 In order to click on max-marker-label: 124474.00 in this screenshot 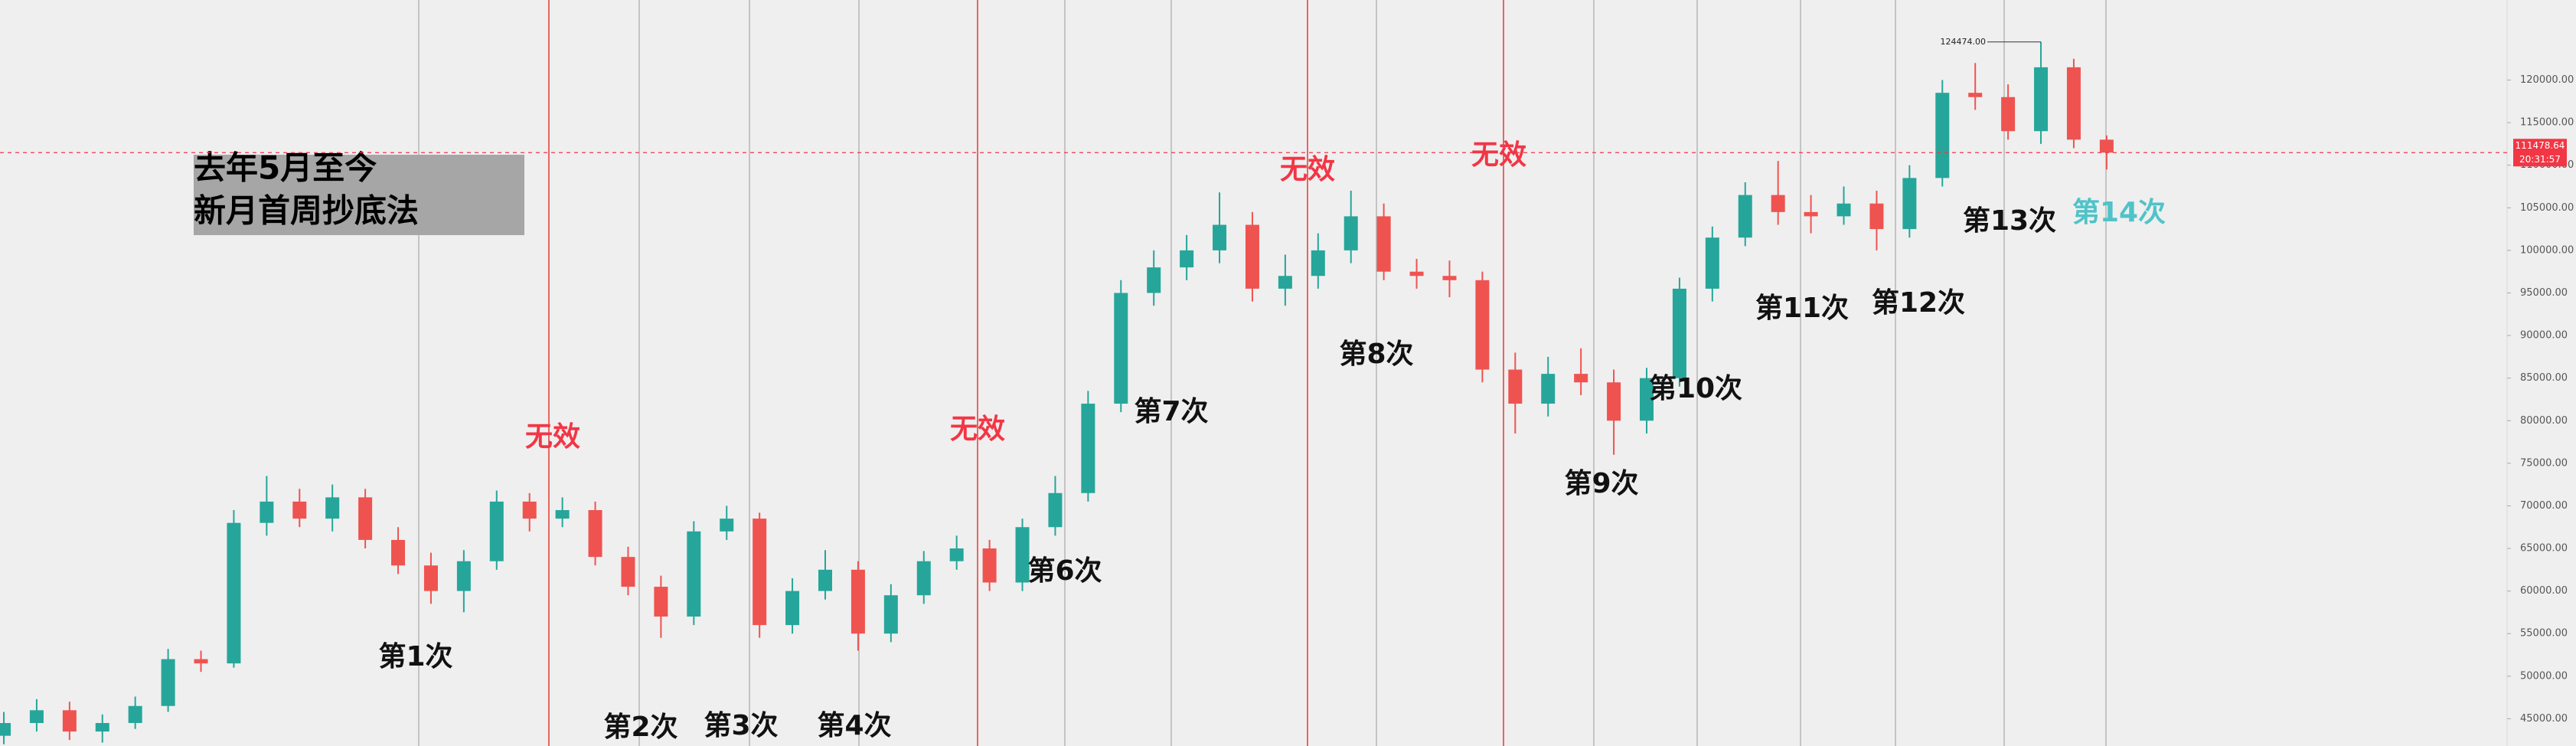, I will do `click(1964, 42)`.